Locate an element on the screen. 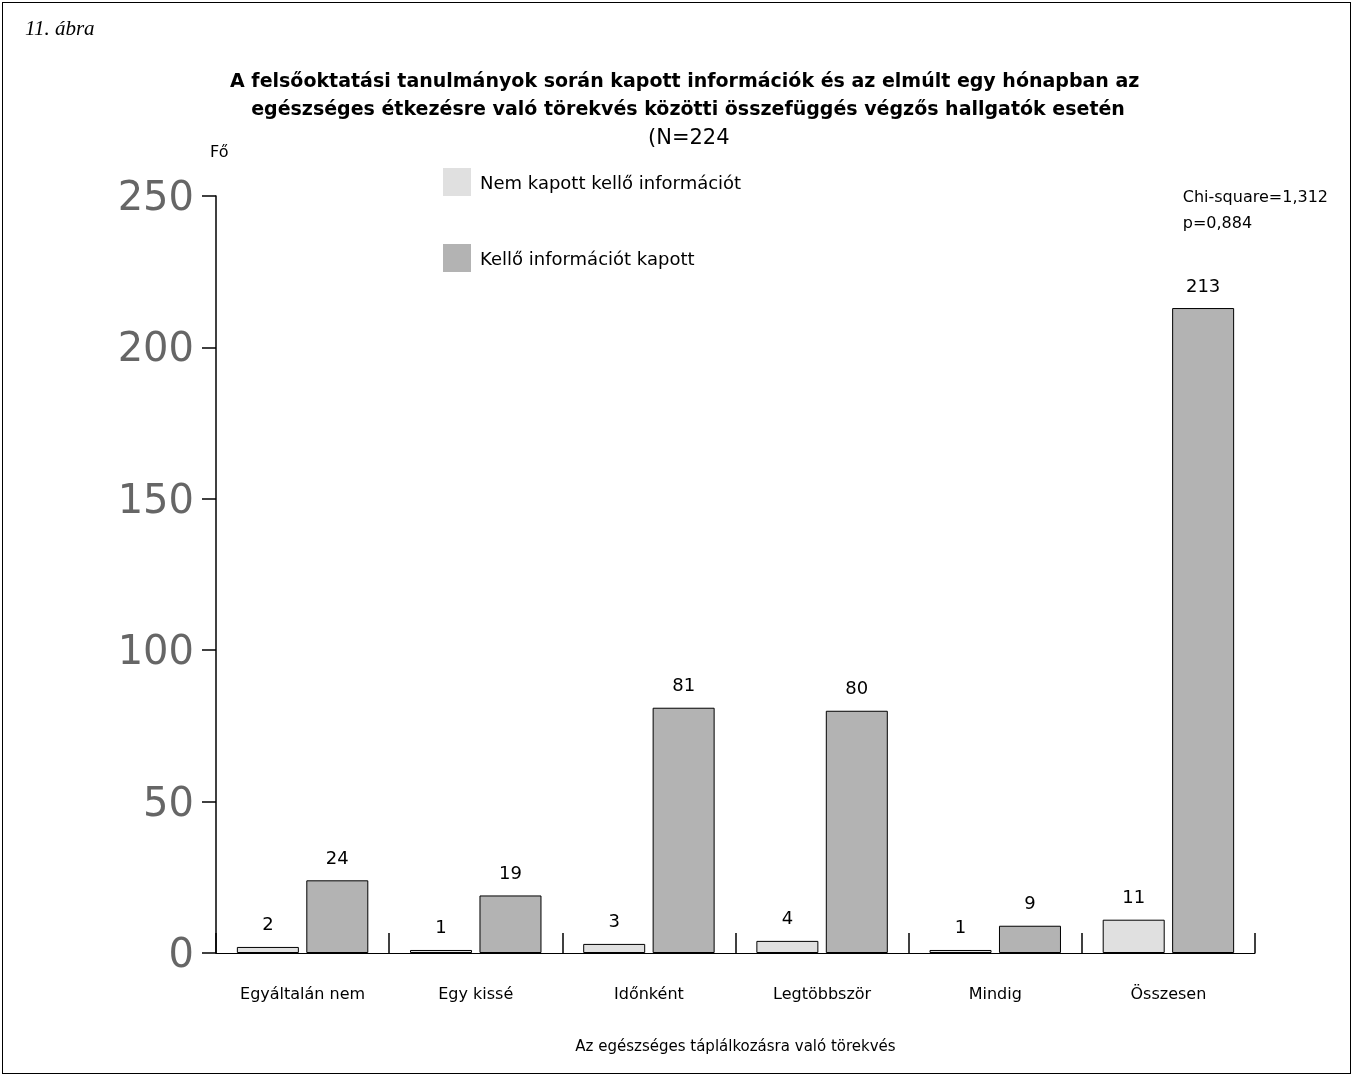 Image resolution: width=1355 pixels, height=1076 pixels. data-label: 81 is located at coordinates (684, 685).